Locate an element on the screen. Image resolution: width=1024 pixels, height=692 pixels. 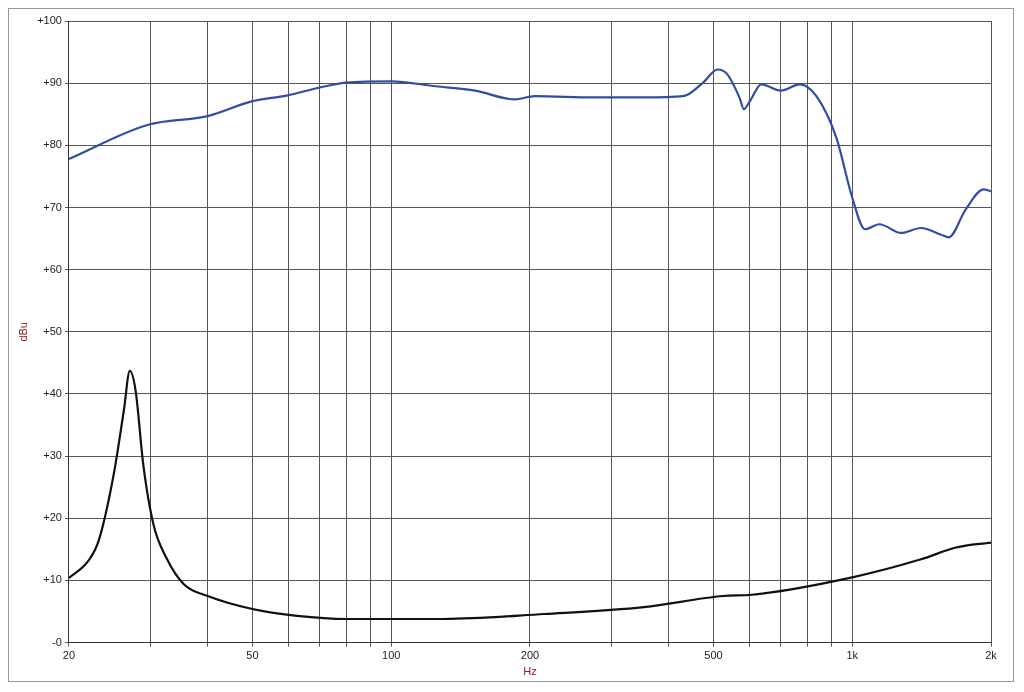
x-tick-label: 100 is located at coordinates (391, 655).